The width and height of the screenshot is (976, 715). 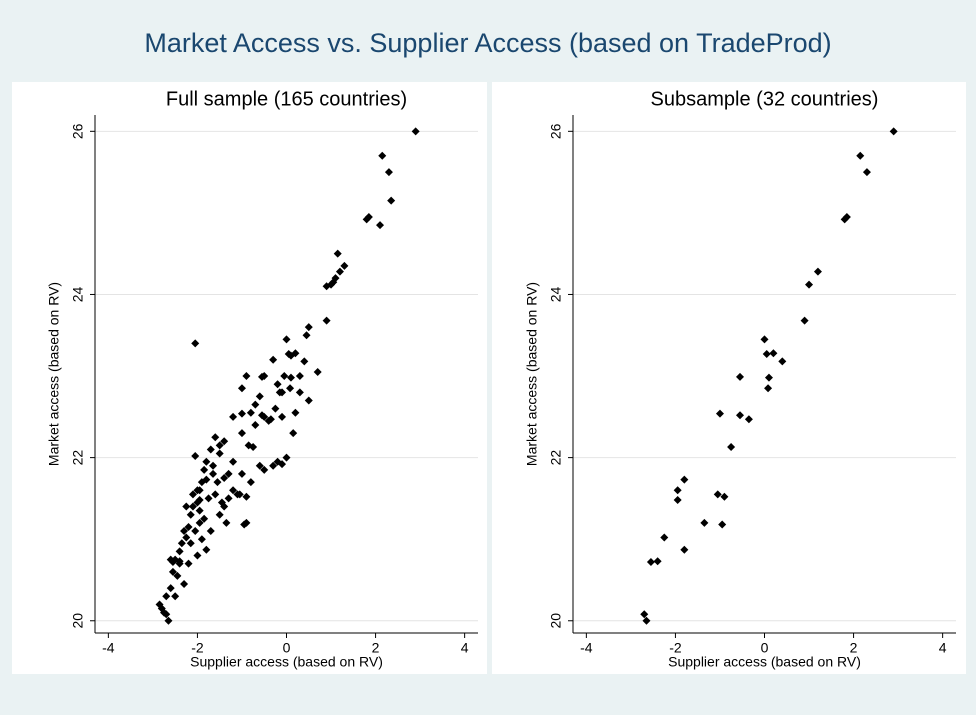 I want to click on y-tick-label: 24, so click(x=556, y=294).